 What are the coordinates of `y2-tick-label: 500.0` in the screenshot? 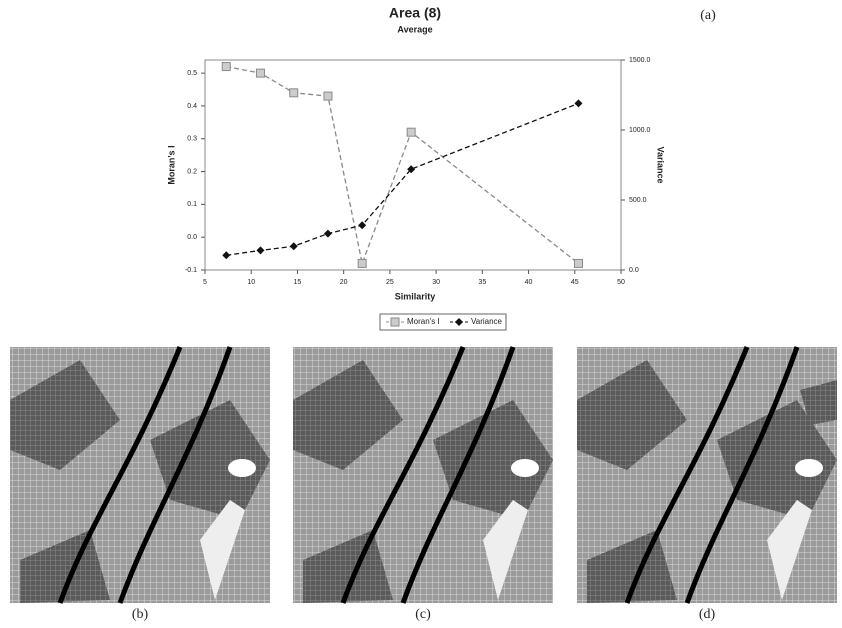 It's located at (638, 200).